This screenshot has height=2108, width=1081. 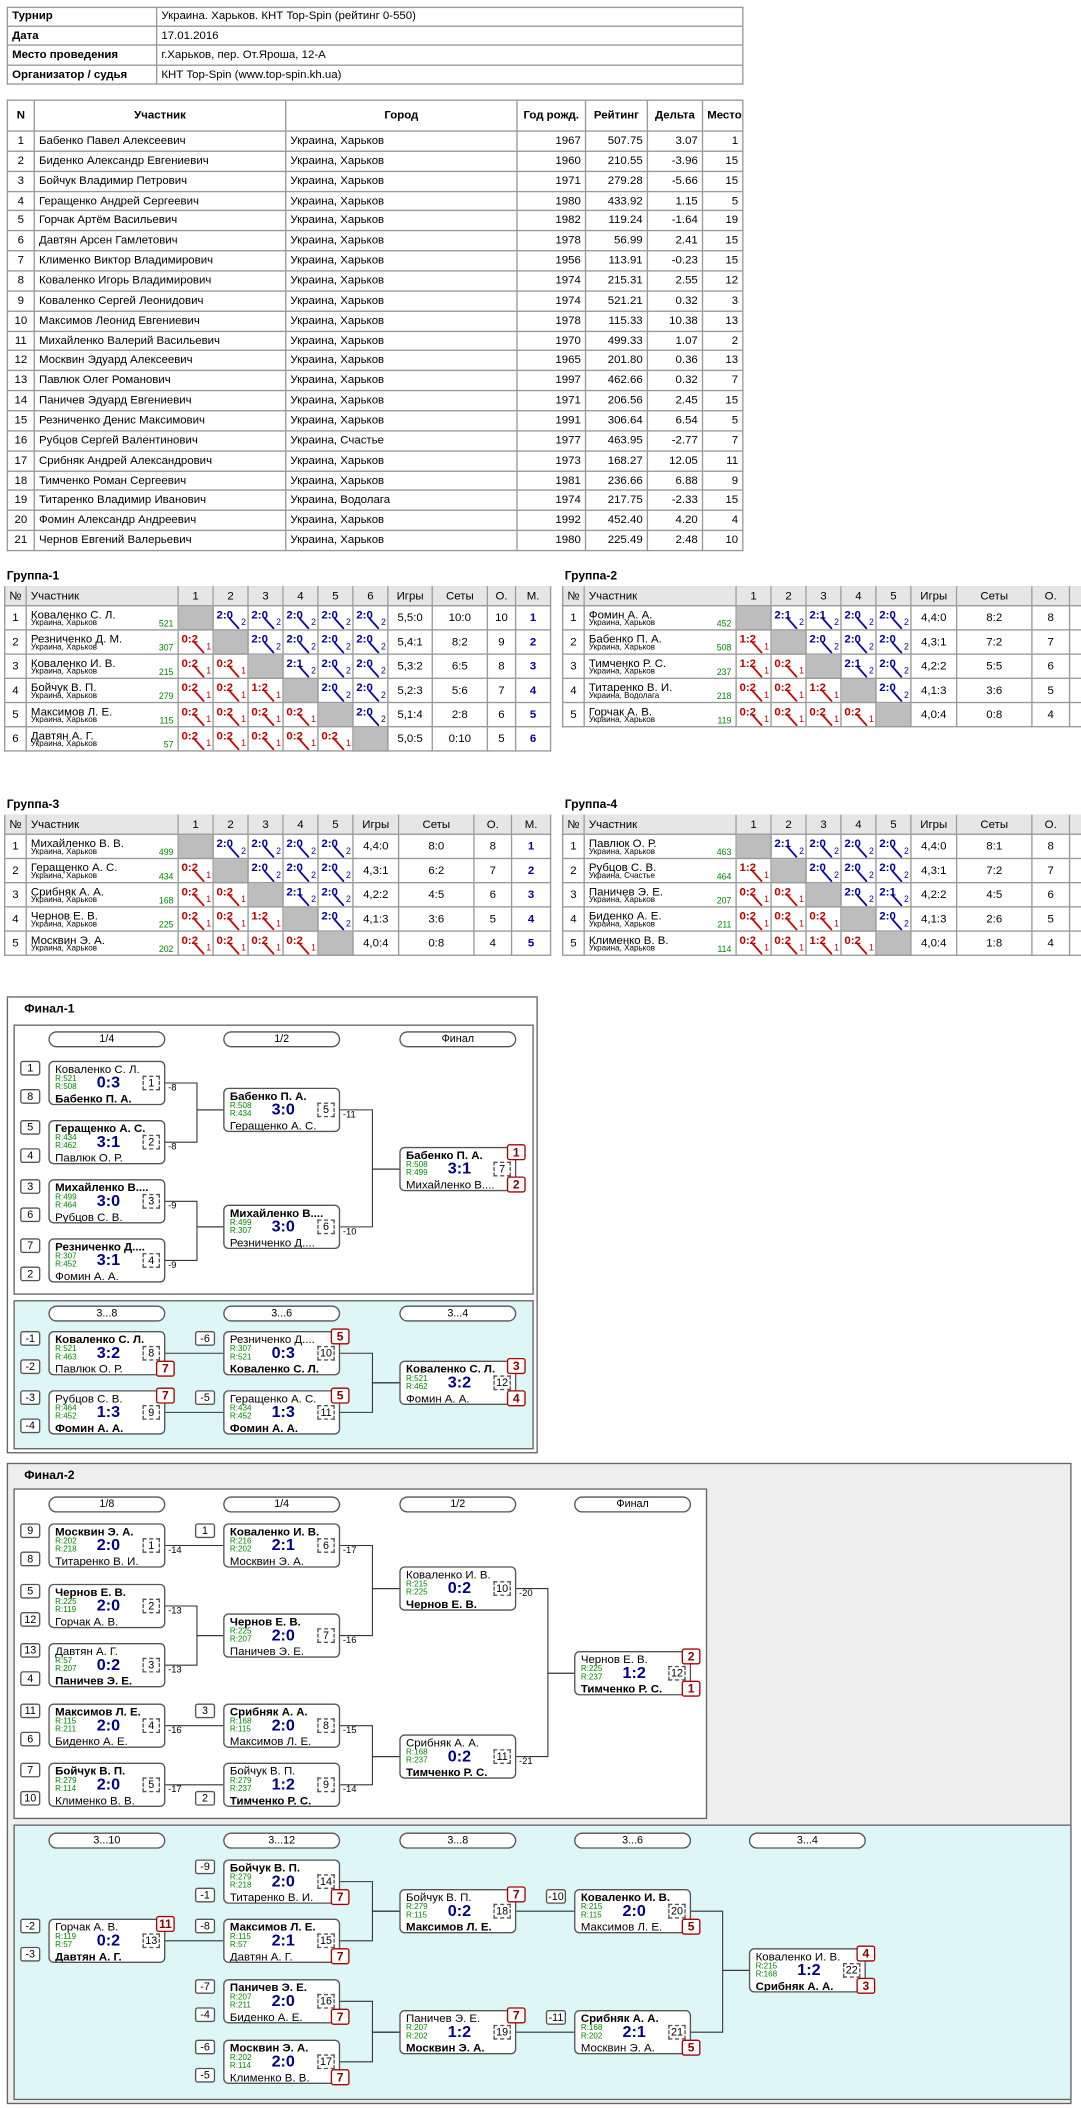 What do you see at coordinates (402, 115) in the screenshot?
I see `column-header: Город` at bounding box center [402, 115].